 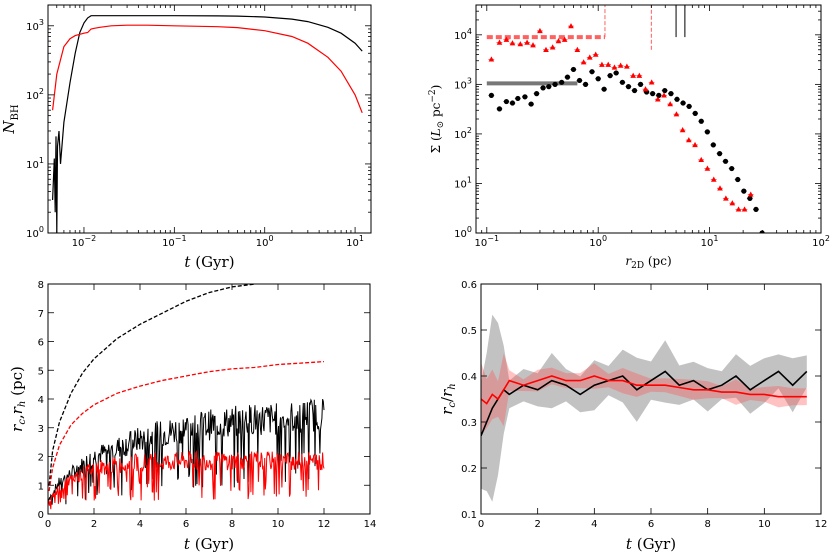 I want to click on series-black-ratio, so click(x=644, y=403).